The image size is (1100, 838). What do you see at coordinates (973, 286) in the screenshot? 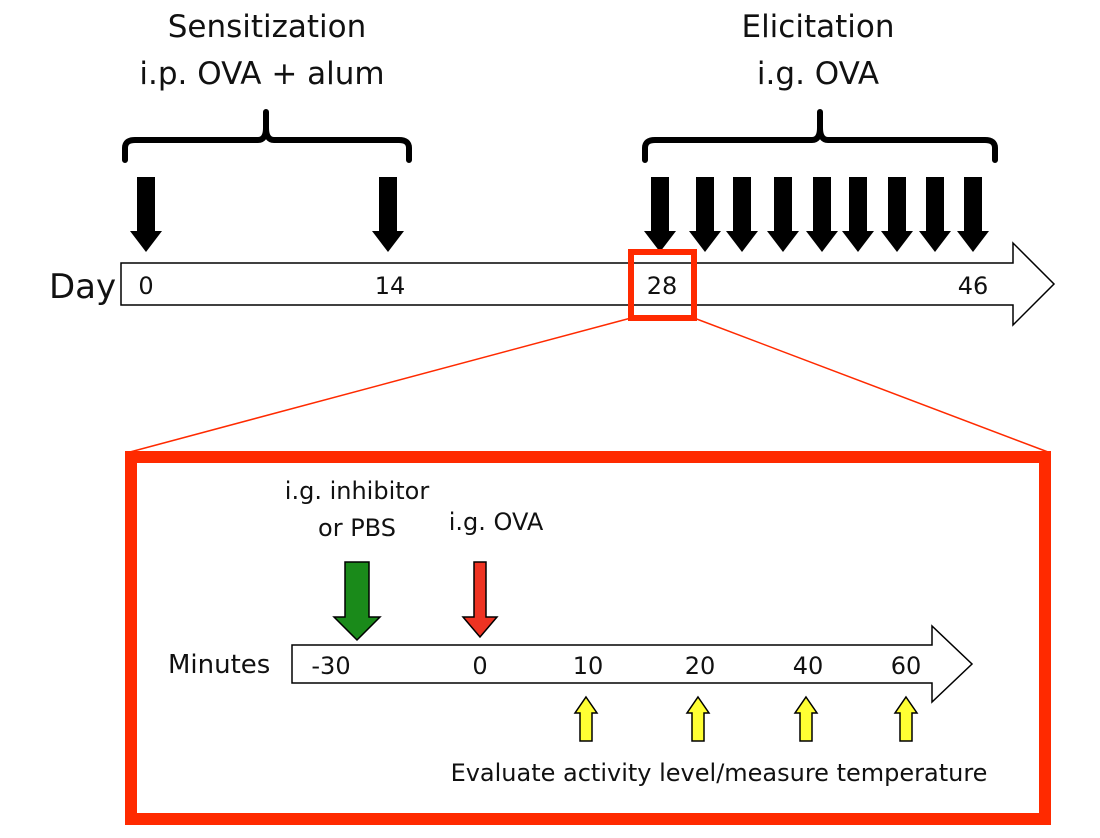
I see `day-tick-46: 46` at bounding box center [973, 286].